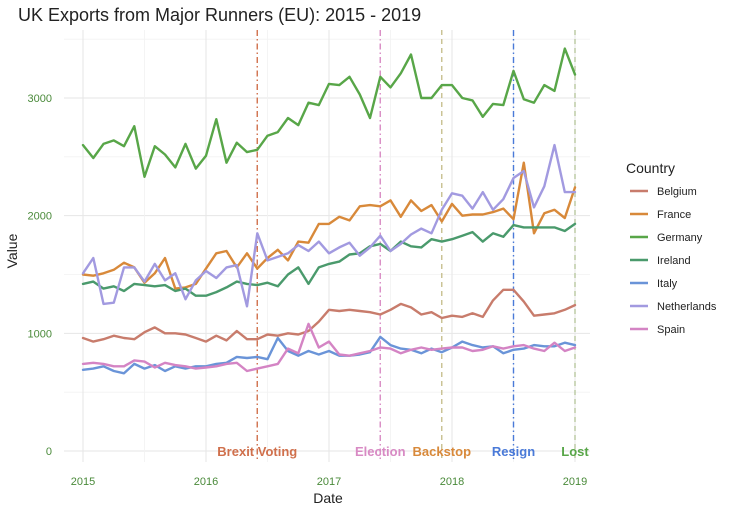  I want to click on legend-label: France, so click(674, 215).